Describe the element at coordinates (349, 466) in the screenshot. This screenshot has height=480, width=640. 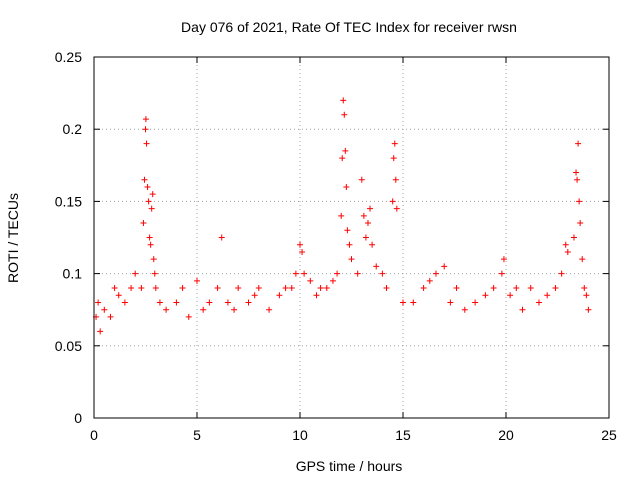
I see `x-axis-label: GPS time / hours` at that location.